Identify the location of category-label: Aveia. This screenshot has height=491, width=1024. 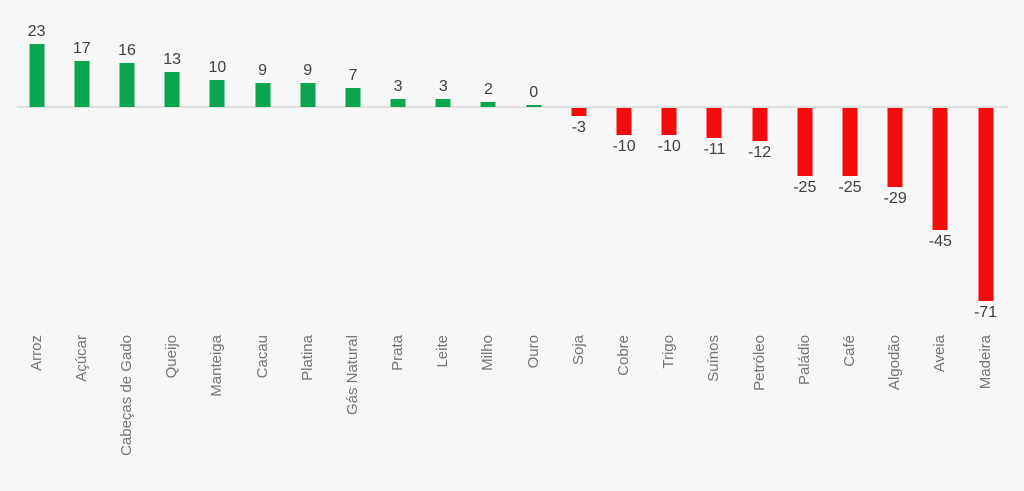
(940, 354).